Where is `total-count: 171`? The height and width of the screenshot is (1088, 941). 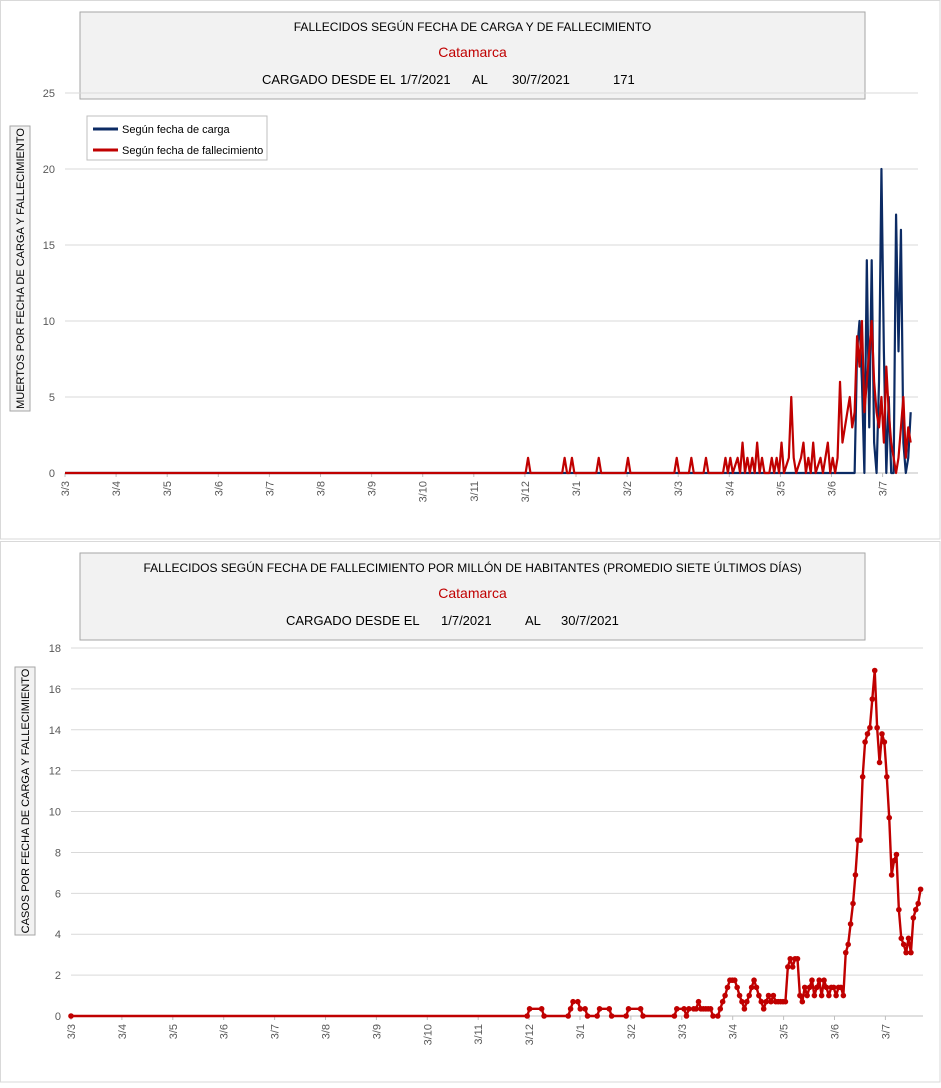 total-count: 171 is located at coordinates (624, 79).